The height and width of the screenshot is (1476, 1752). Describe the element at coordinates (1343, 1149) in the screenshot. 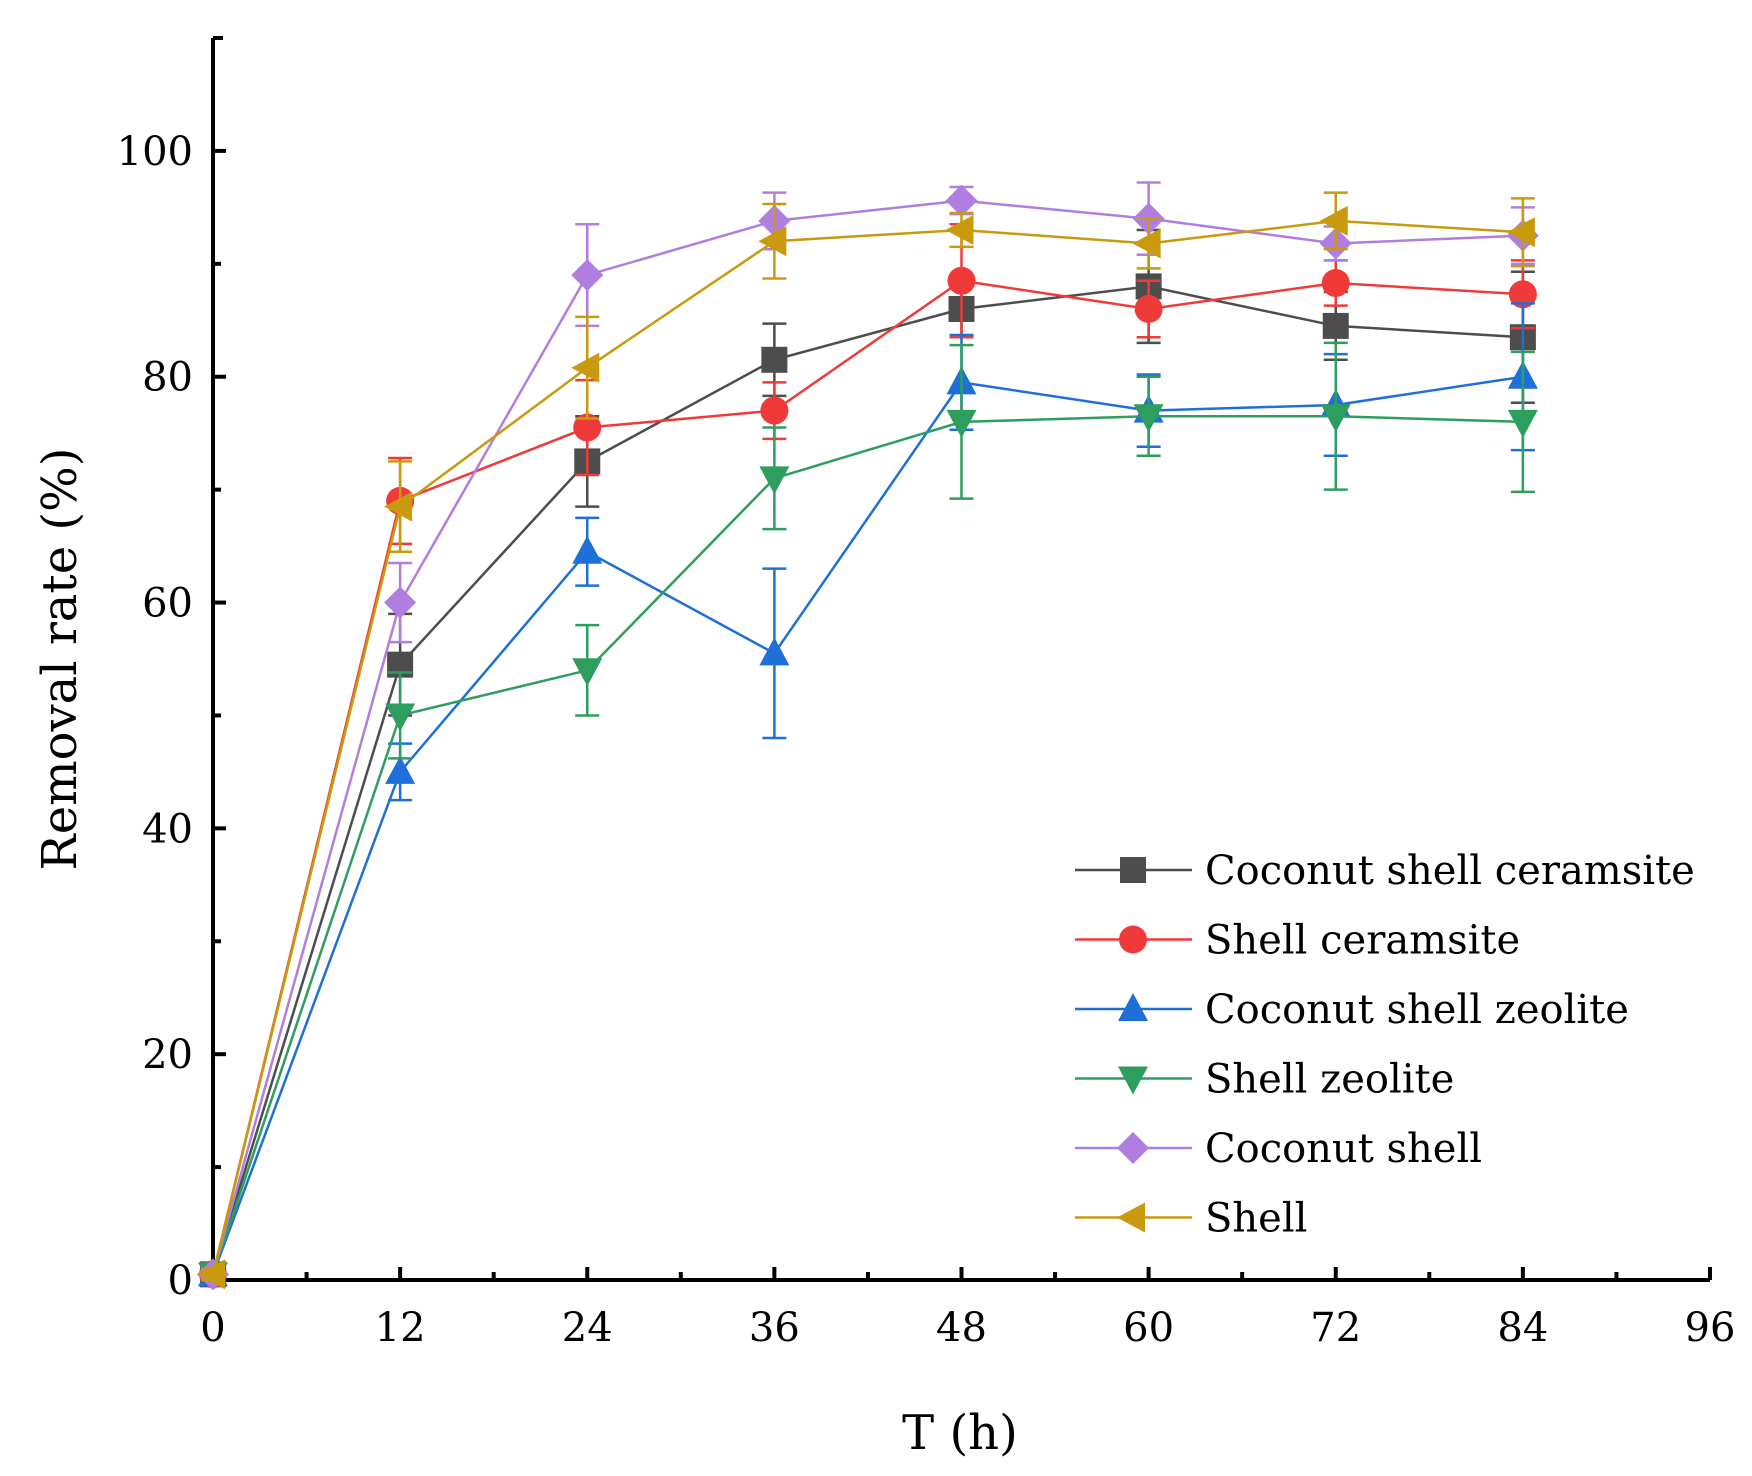

I see `legend-label: Coconut shell` at that location.